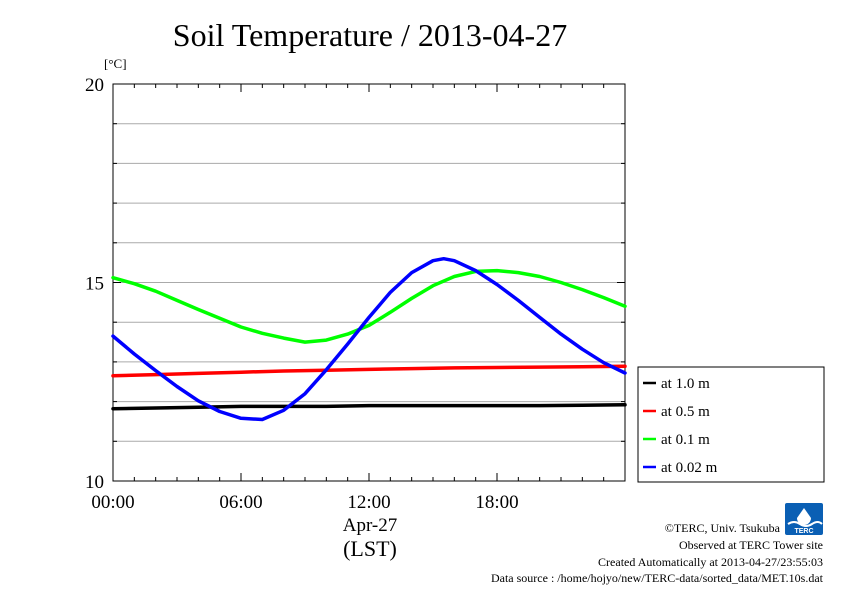  I want to click on series-line-at-0-1-m, so click(369, 306).